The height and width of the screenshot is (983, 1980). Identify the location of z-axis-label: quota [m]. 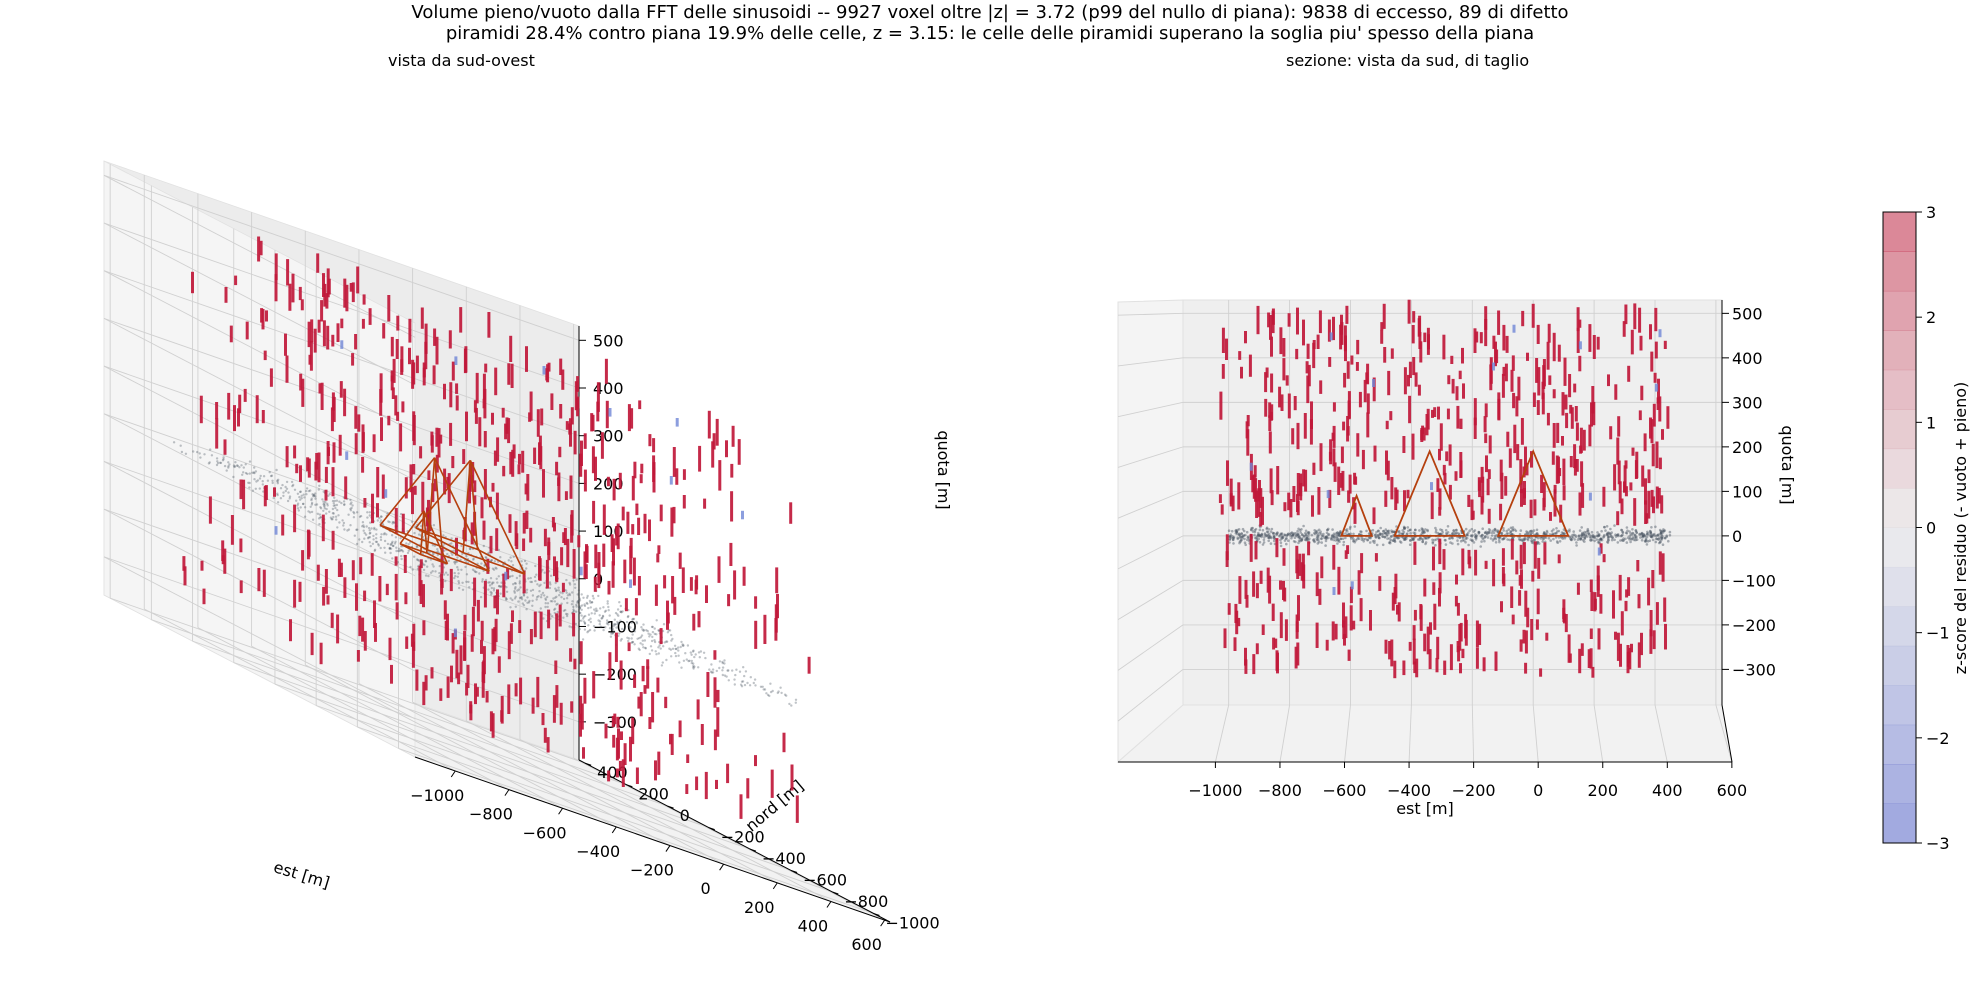
(1787, 464).